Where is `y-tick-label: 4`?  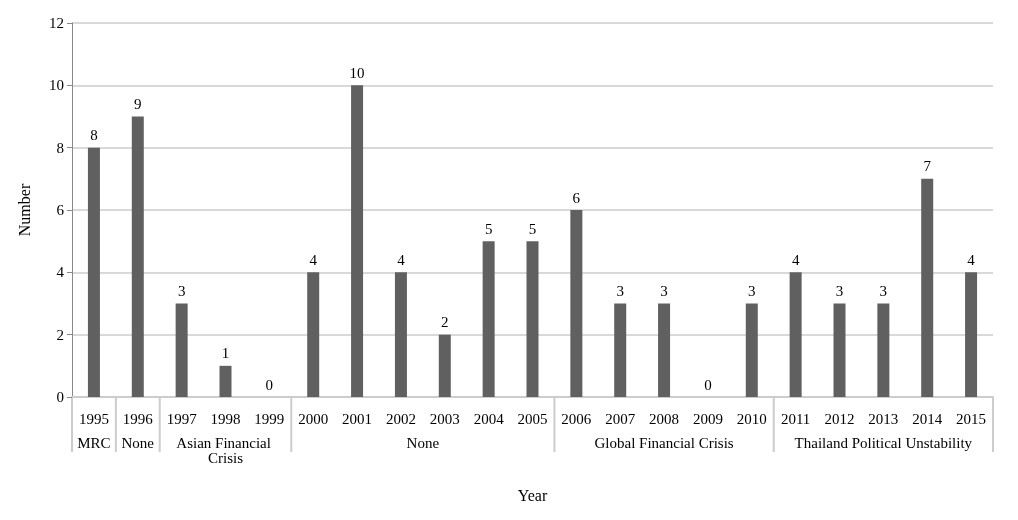 y-tick-label: 4 is located at coordinates (60, 272).